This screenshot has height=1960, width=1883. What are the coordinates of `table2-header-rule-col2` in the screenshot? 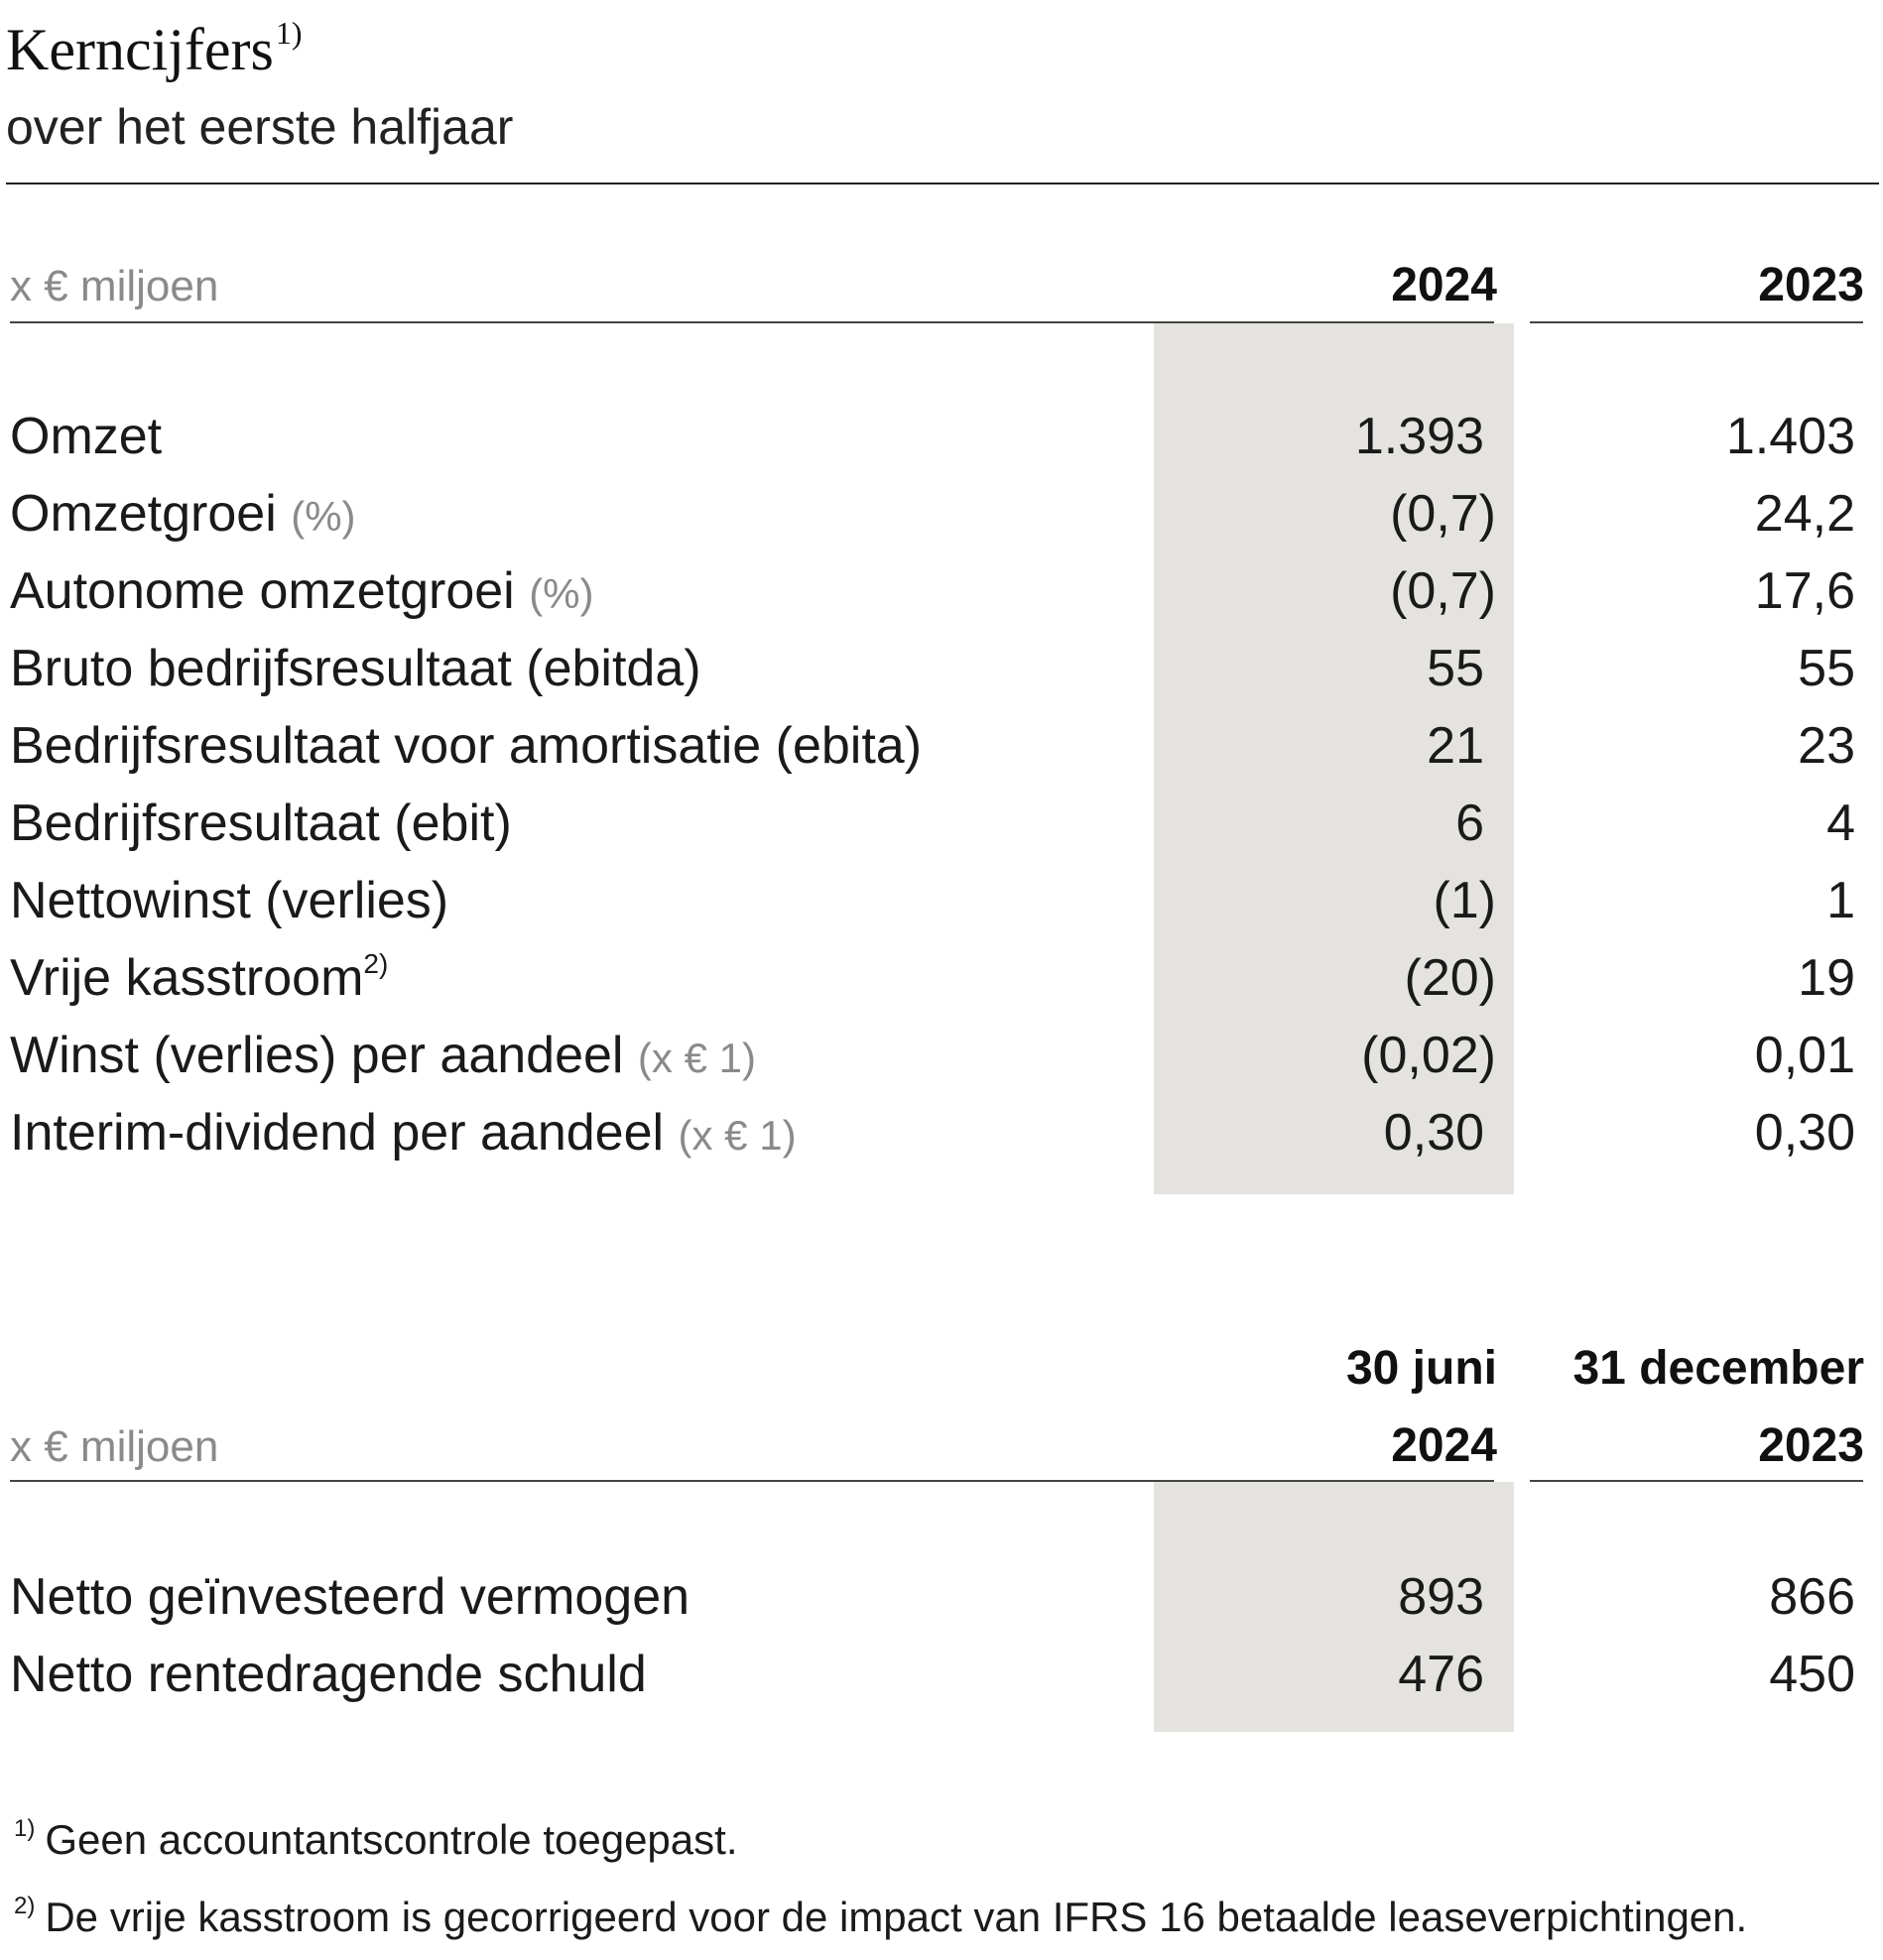 It's located at (1696, 1481).